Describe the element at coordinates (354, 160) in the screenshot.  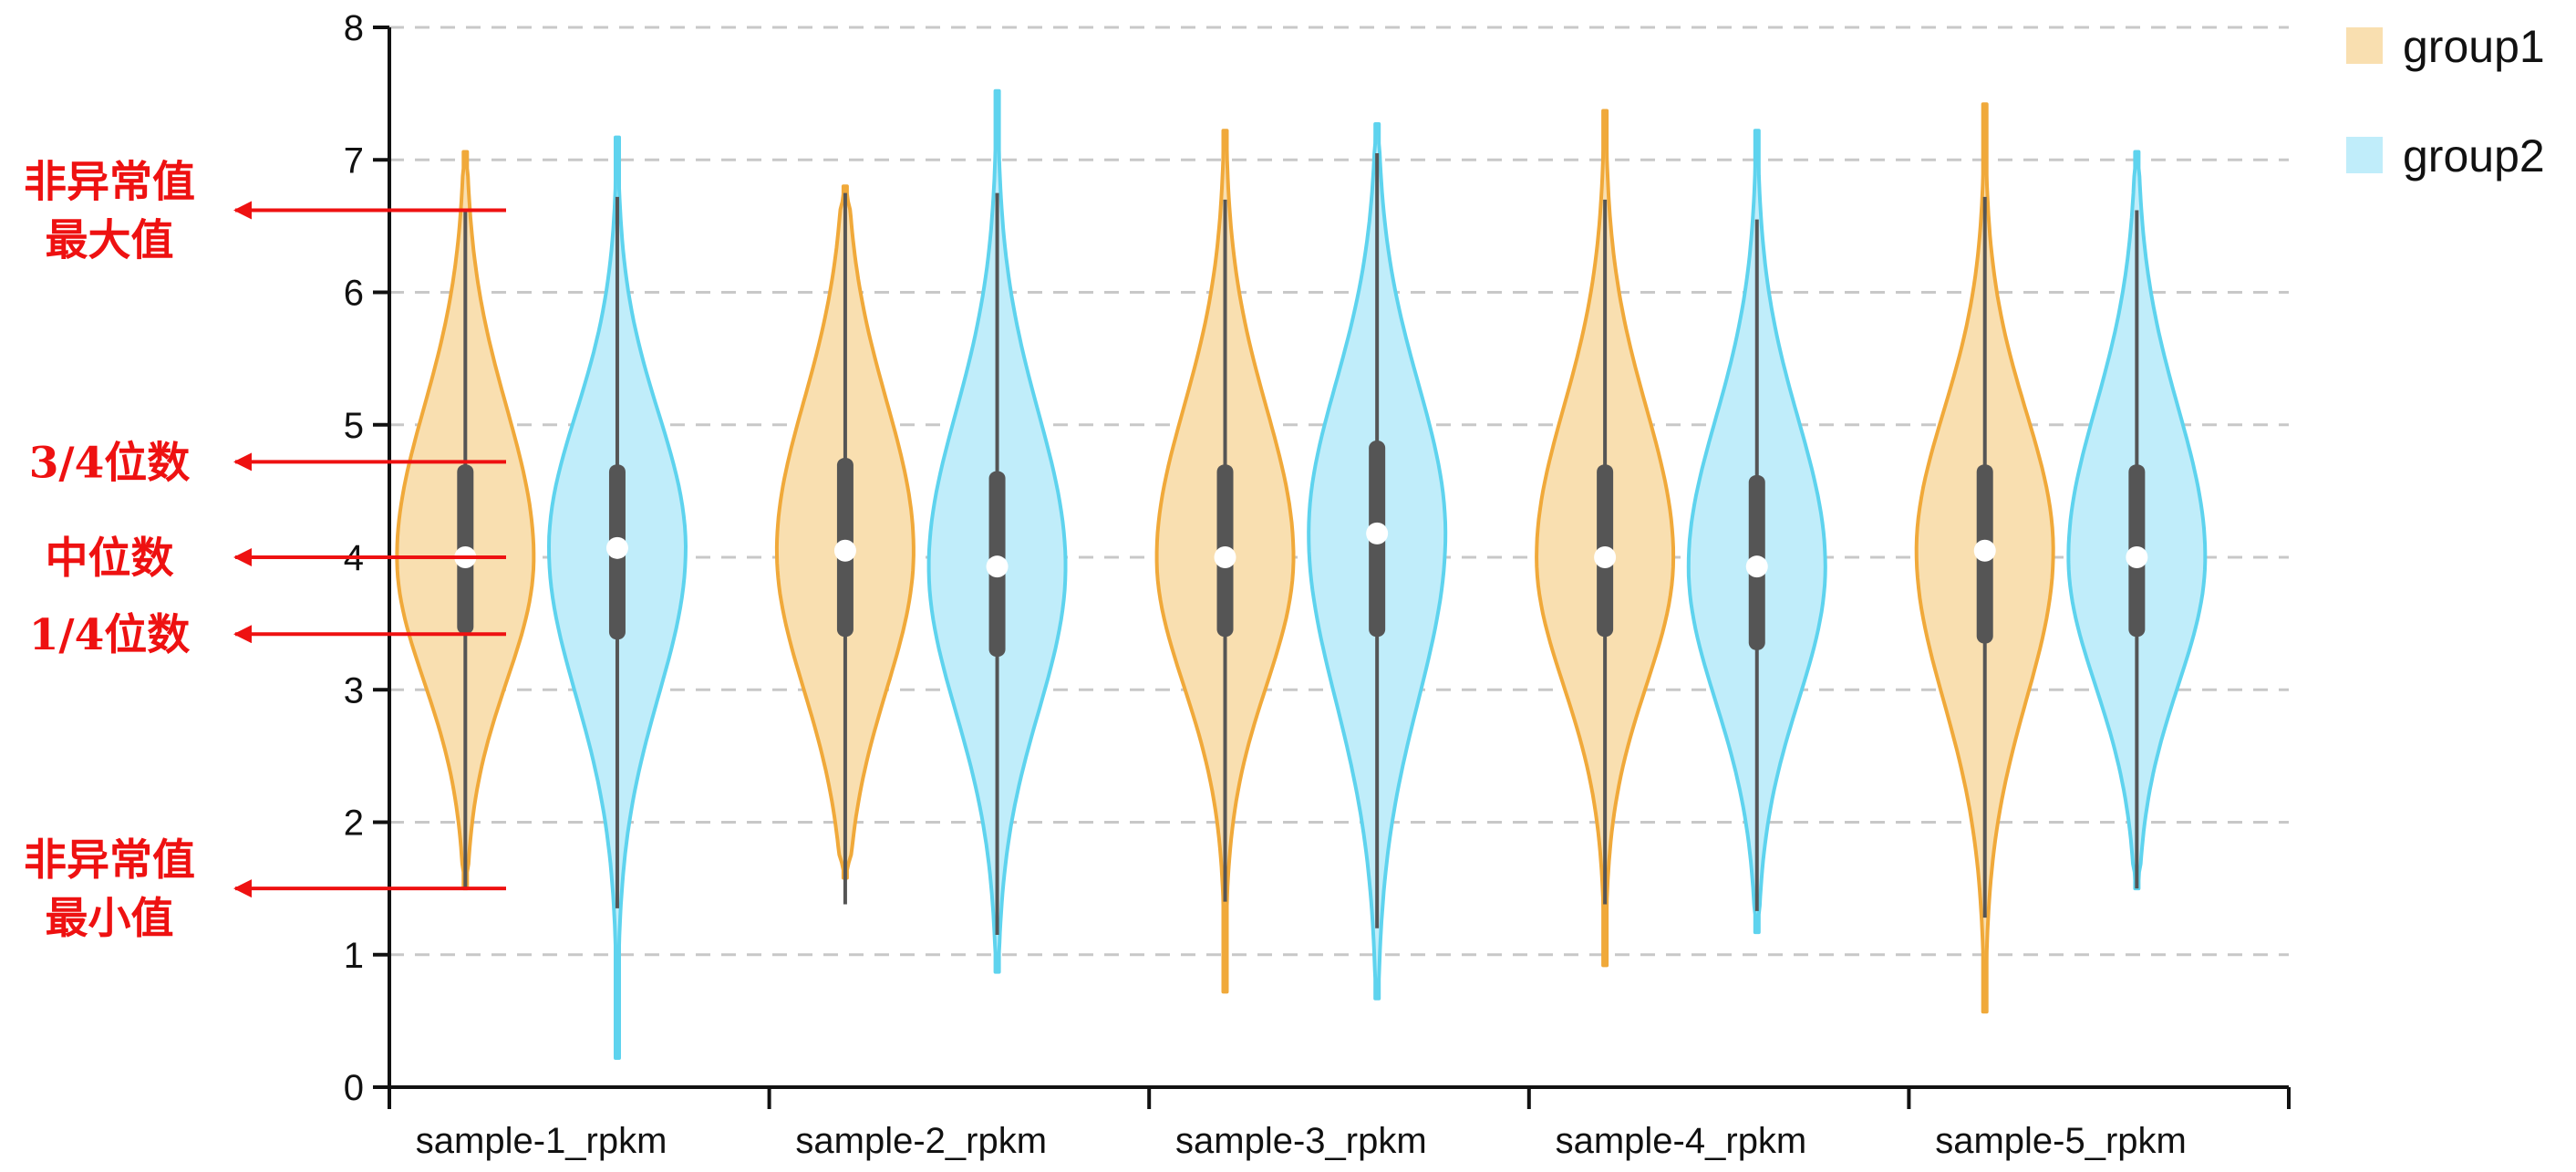
I see `y-tick-label-7: 7` at that location.